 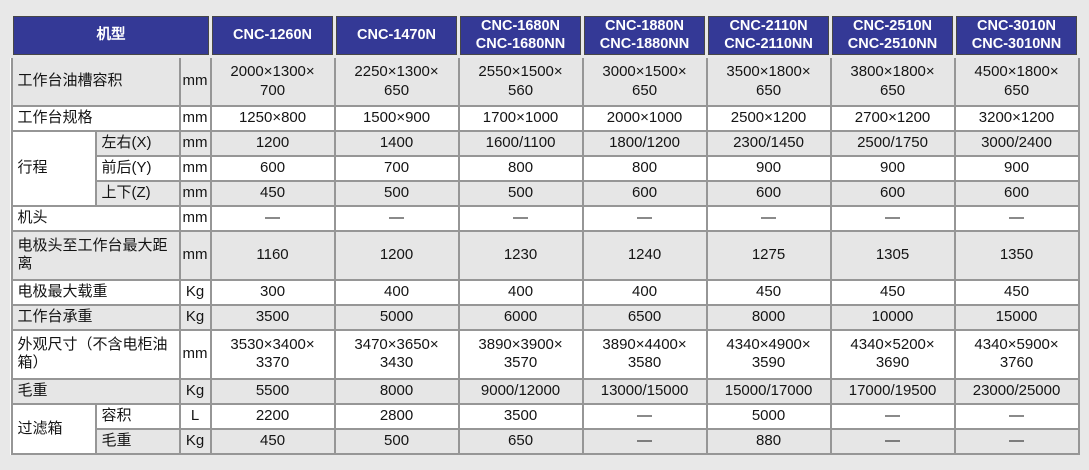 I want to click on model-header: CNC-1470N, so click(x=397, y=35).